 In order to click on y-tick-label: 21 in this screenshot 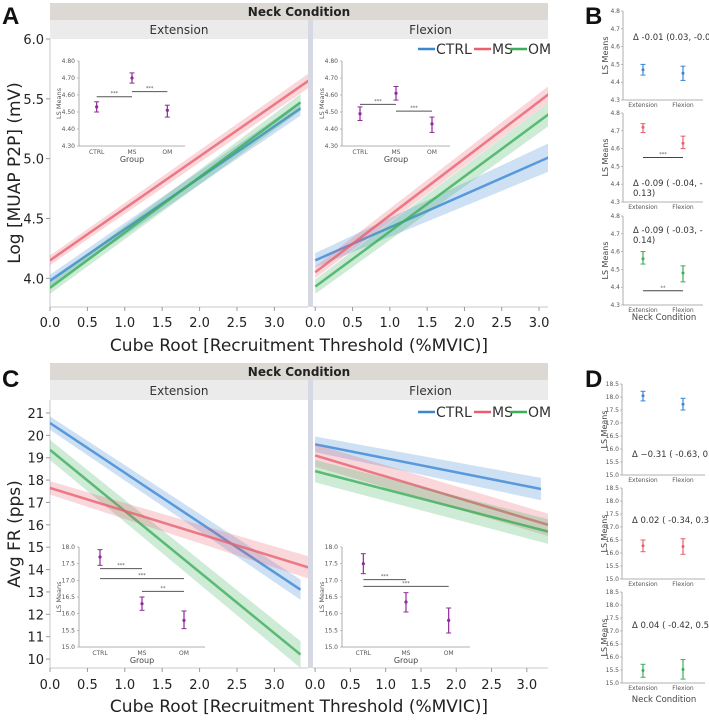, I will do `click(35, 414)`.